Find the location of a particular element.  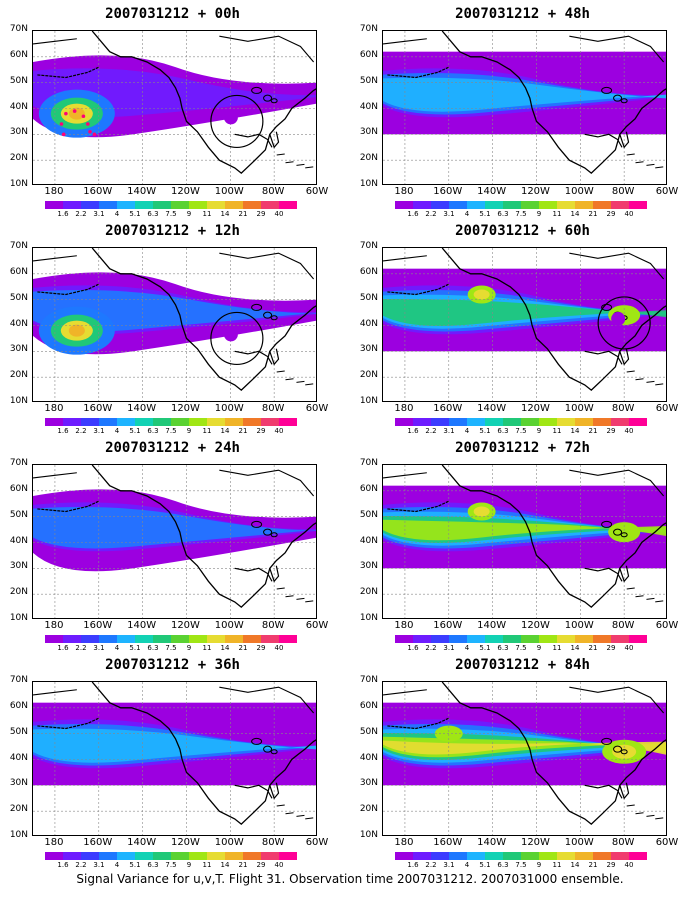

lat-tick-label: 20N is located at coordinates (18, 809).